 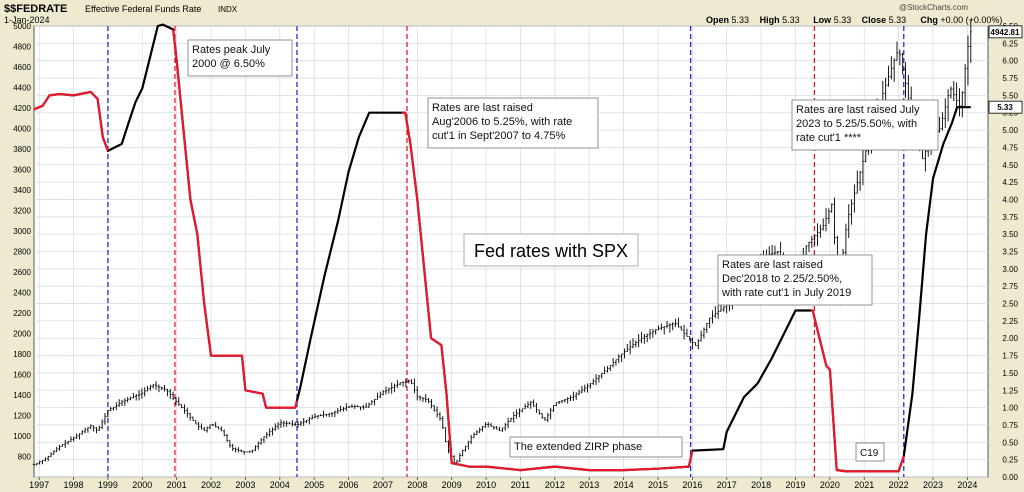 What do you see at coordinates (245, 485) in the screenshot?
I see `x-tick-label: 2003` at bounding box center [245, 485].